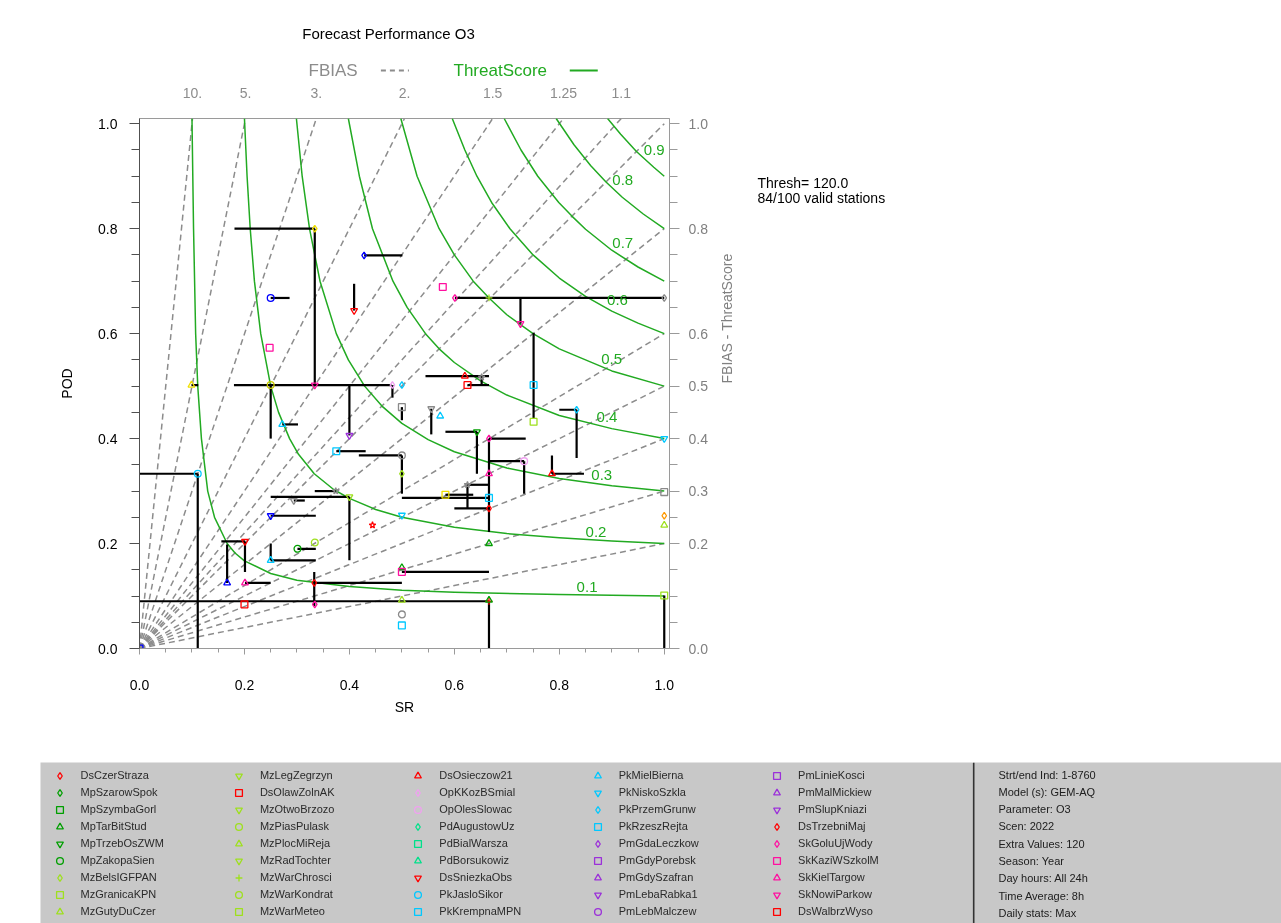 The image size is (1281, 923). Describe the element at coordinates (652, 792) in the screenshot. I see `legend-label: PkNiskoSzkla` at that location.